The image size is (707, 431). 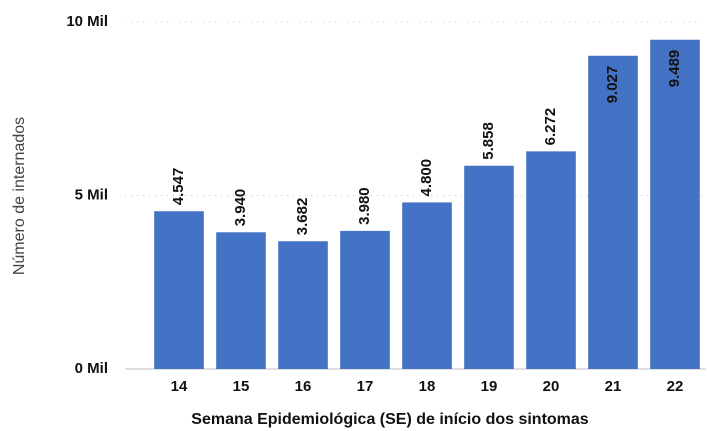 I want to click on y-tick-label: 0 Mil, so click(x=91, y=368).